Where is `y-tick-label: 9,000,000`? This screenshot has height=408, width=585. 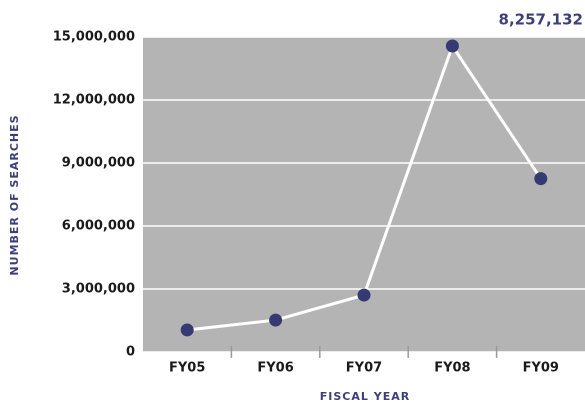 y-tick-label: 9,000,000 is located at coordinates (98, 163).